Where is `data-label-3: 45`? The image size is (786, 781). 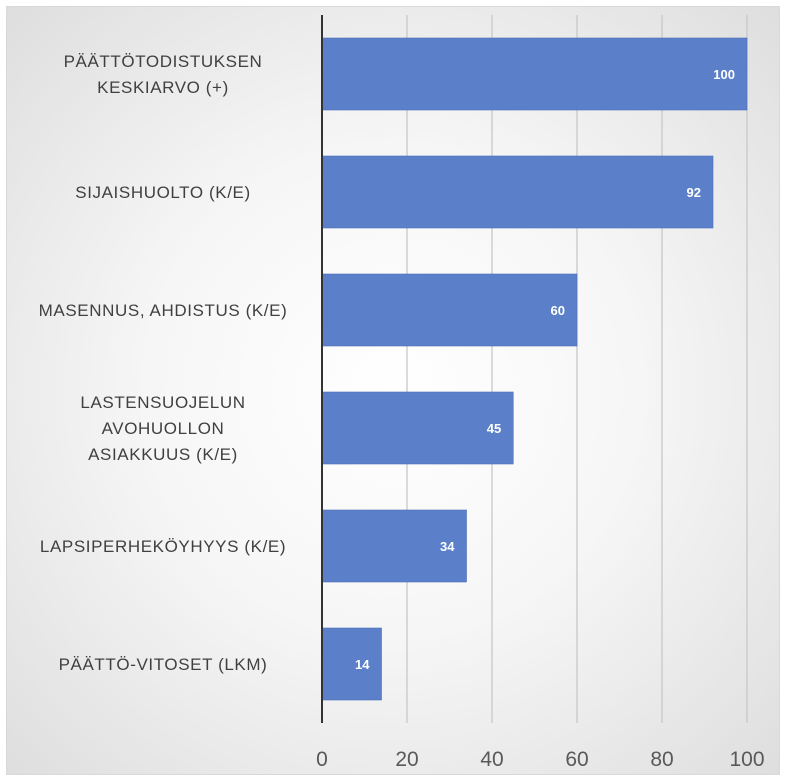 data-label-3: 45 is located at coordinates (494, 428).